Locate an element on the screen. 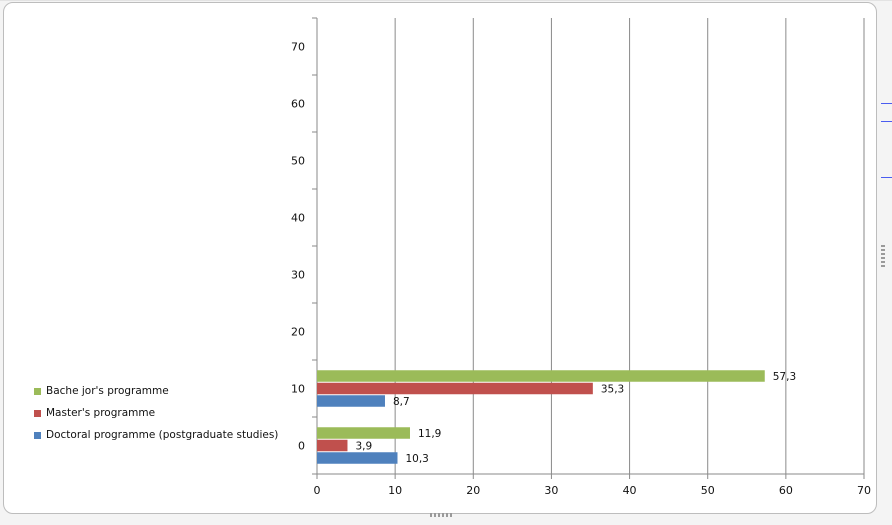 Image resolution: width=892 pixels, height=525 pixels. x-tick-label: 60 is located at coordinates (786, 490).